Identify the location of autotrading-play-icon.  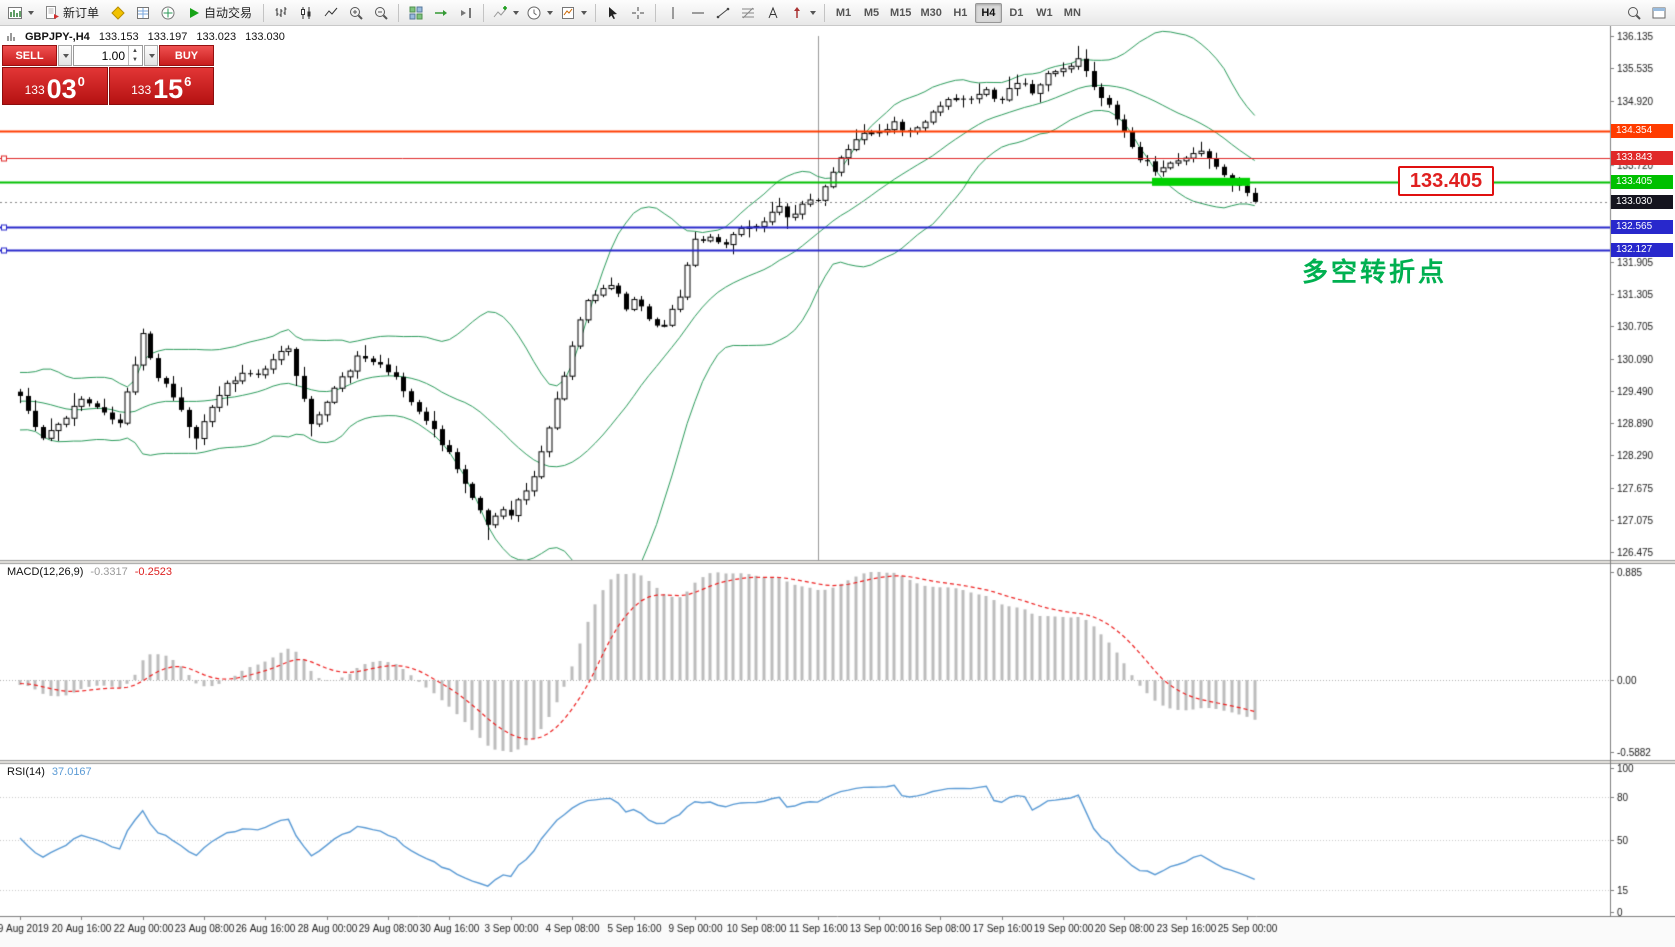
(194, 13).